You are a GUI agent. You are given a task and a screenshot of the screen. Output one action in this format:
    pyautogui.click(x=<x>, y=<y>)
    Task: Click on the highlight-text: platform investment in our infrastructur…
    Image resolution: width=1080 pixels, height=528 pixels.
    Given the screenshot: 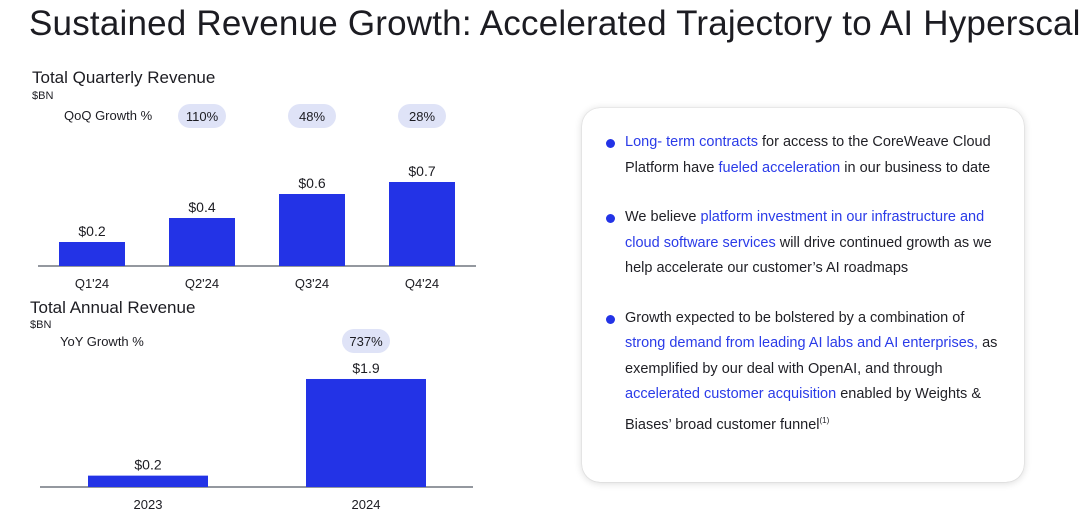 What is the action you would take?
    pyautogui.click(x=805, y=230)
    